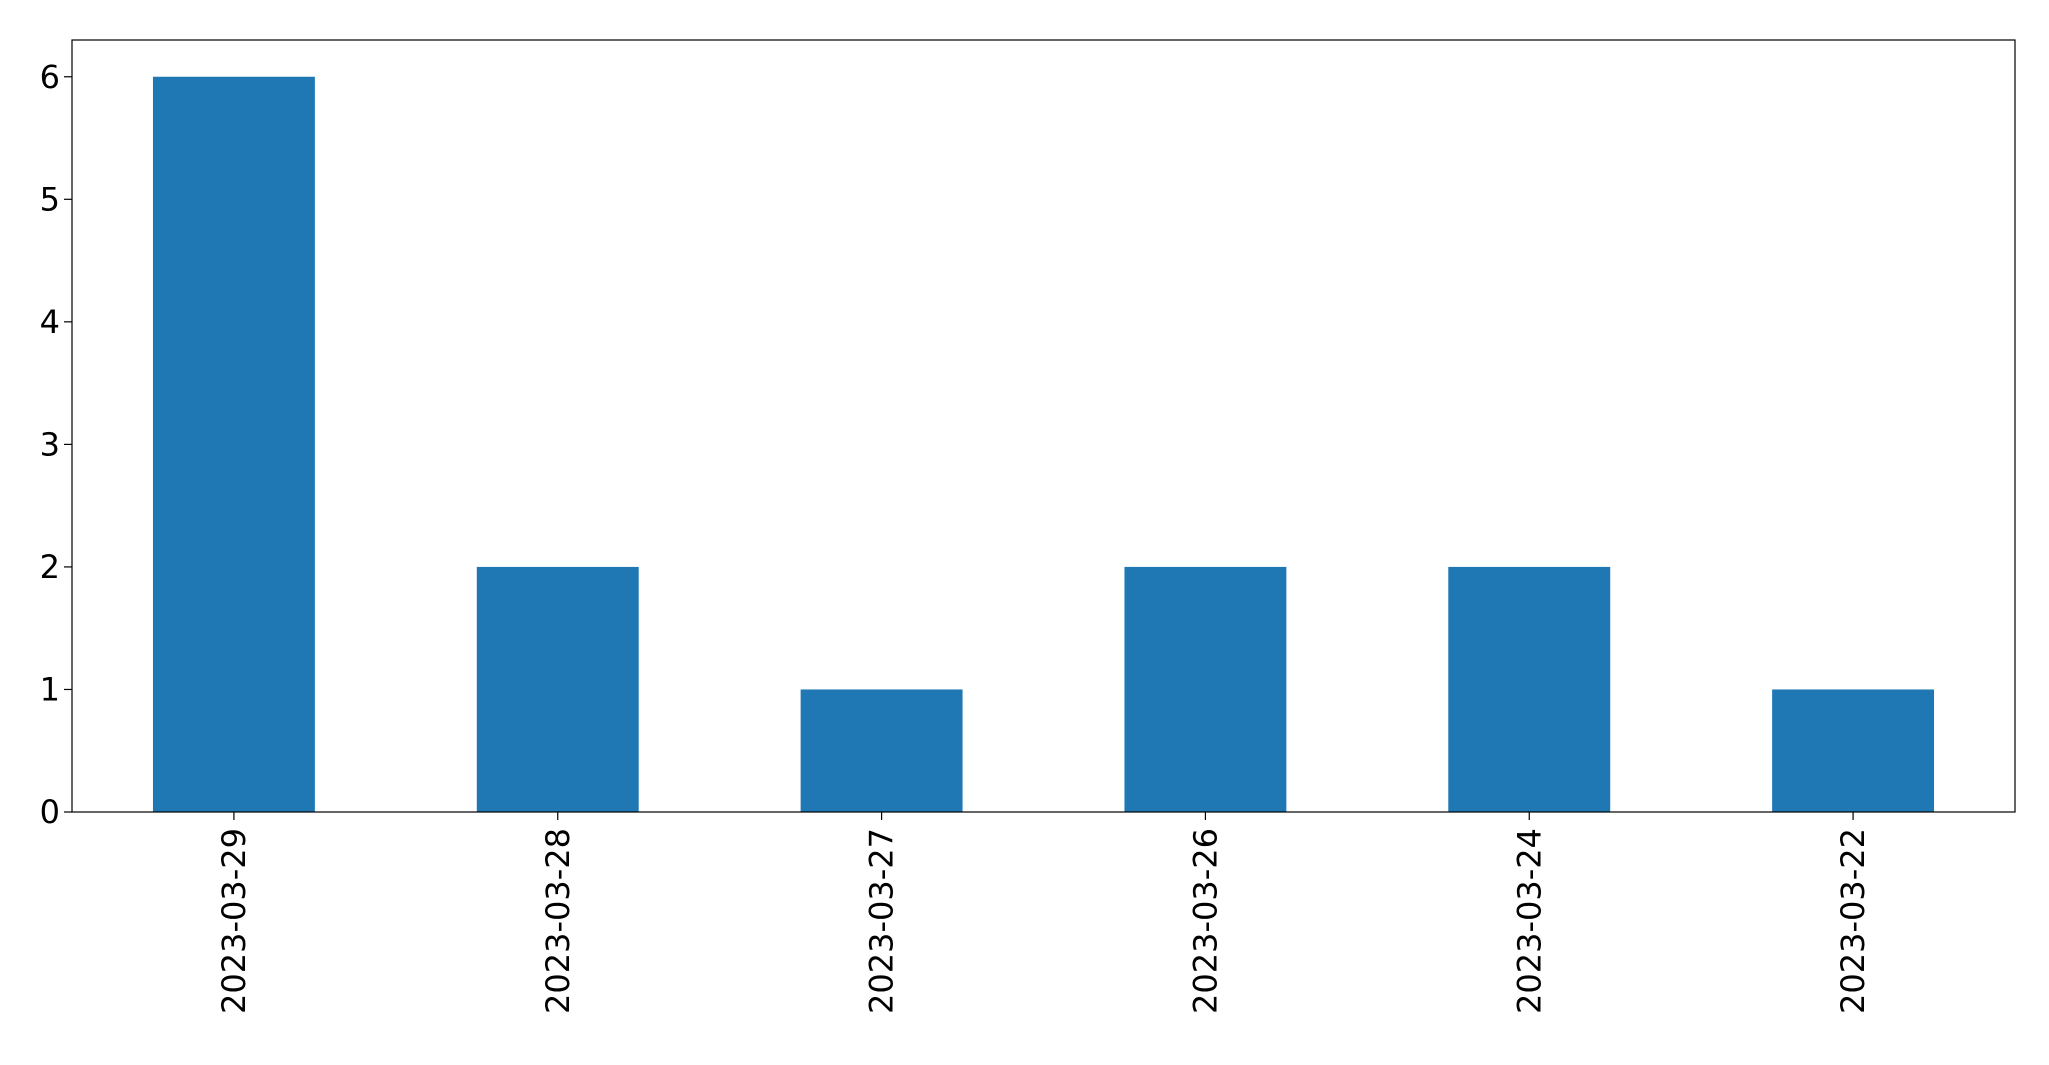 Image resolution: width=2049 pixels, height=1065 pixels. I want to click on x-tick-label: 2023-03-27, so click(882, 921).